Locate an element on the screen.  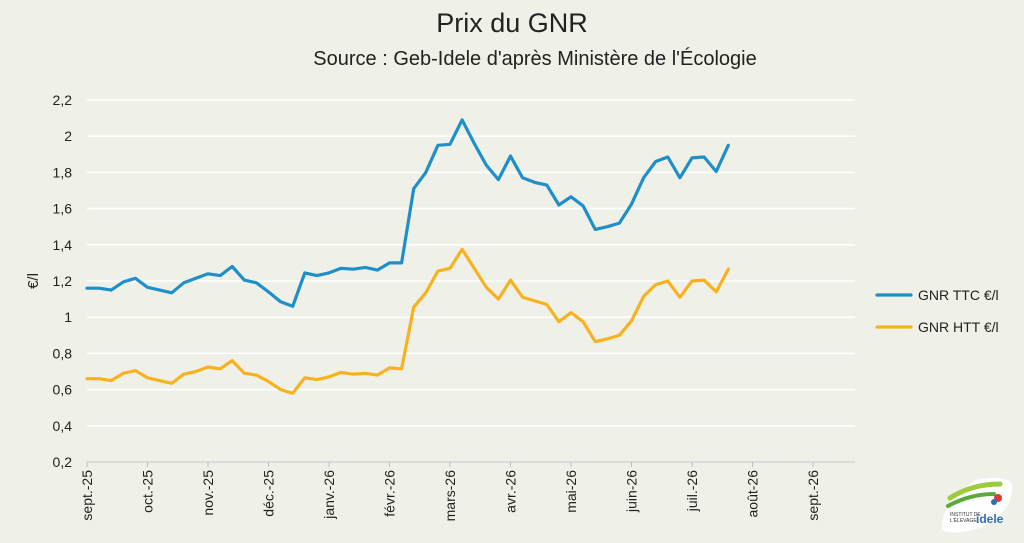
y-axis-label: €/l is located at coordinates (33, 281).